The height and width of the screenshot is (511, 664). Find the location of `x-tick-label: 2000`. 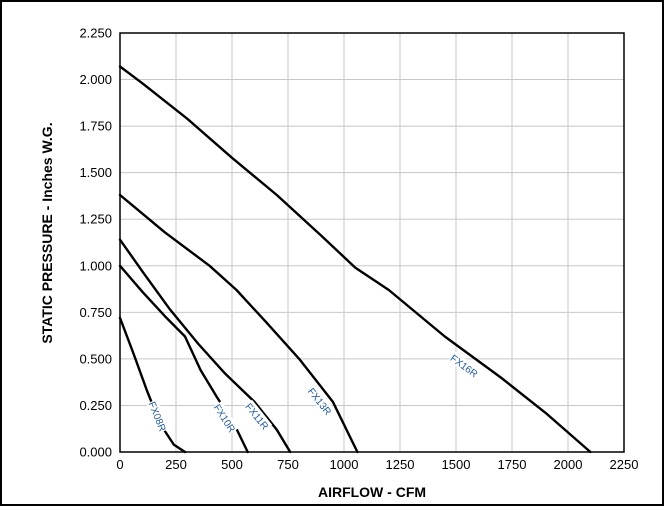

x-tick-label: 2000 is located at coordinates (568, 464).